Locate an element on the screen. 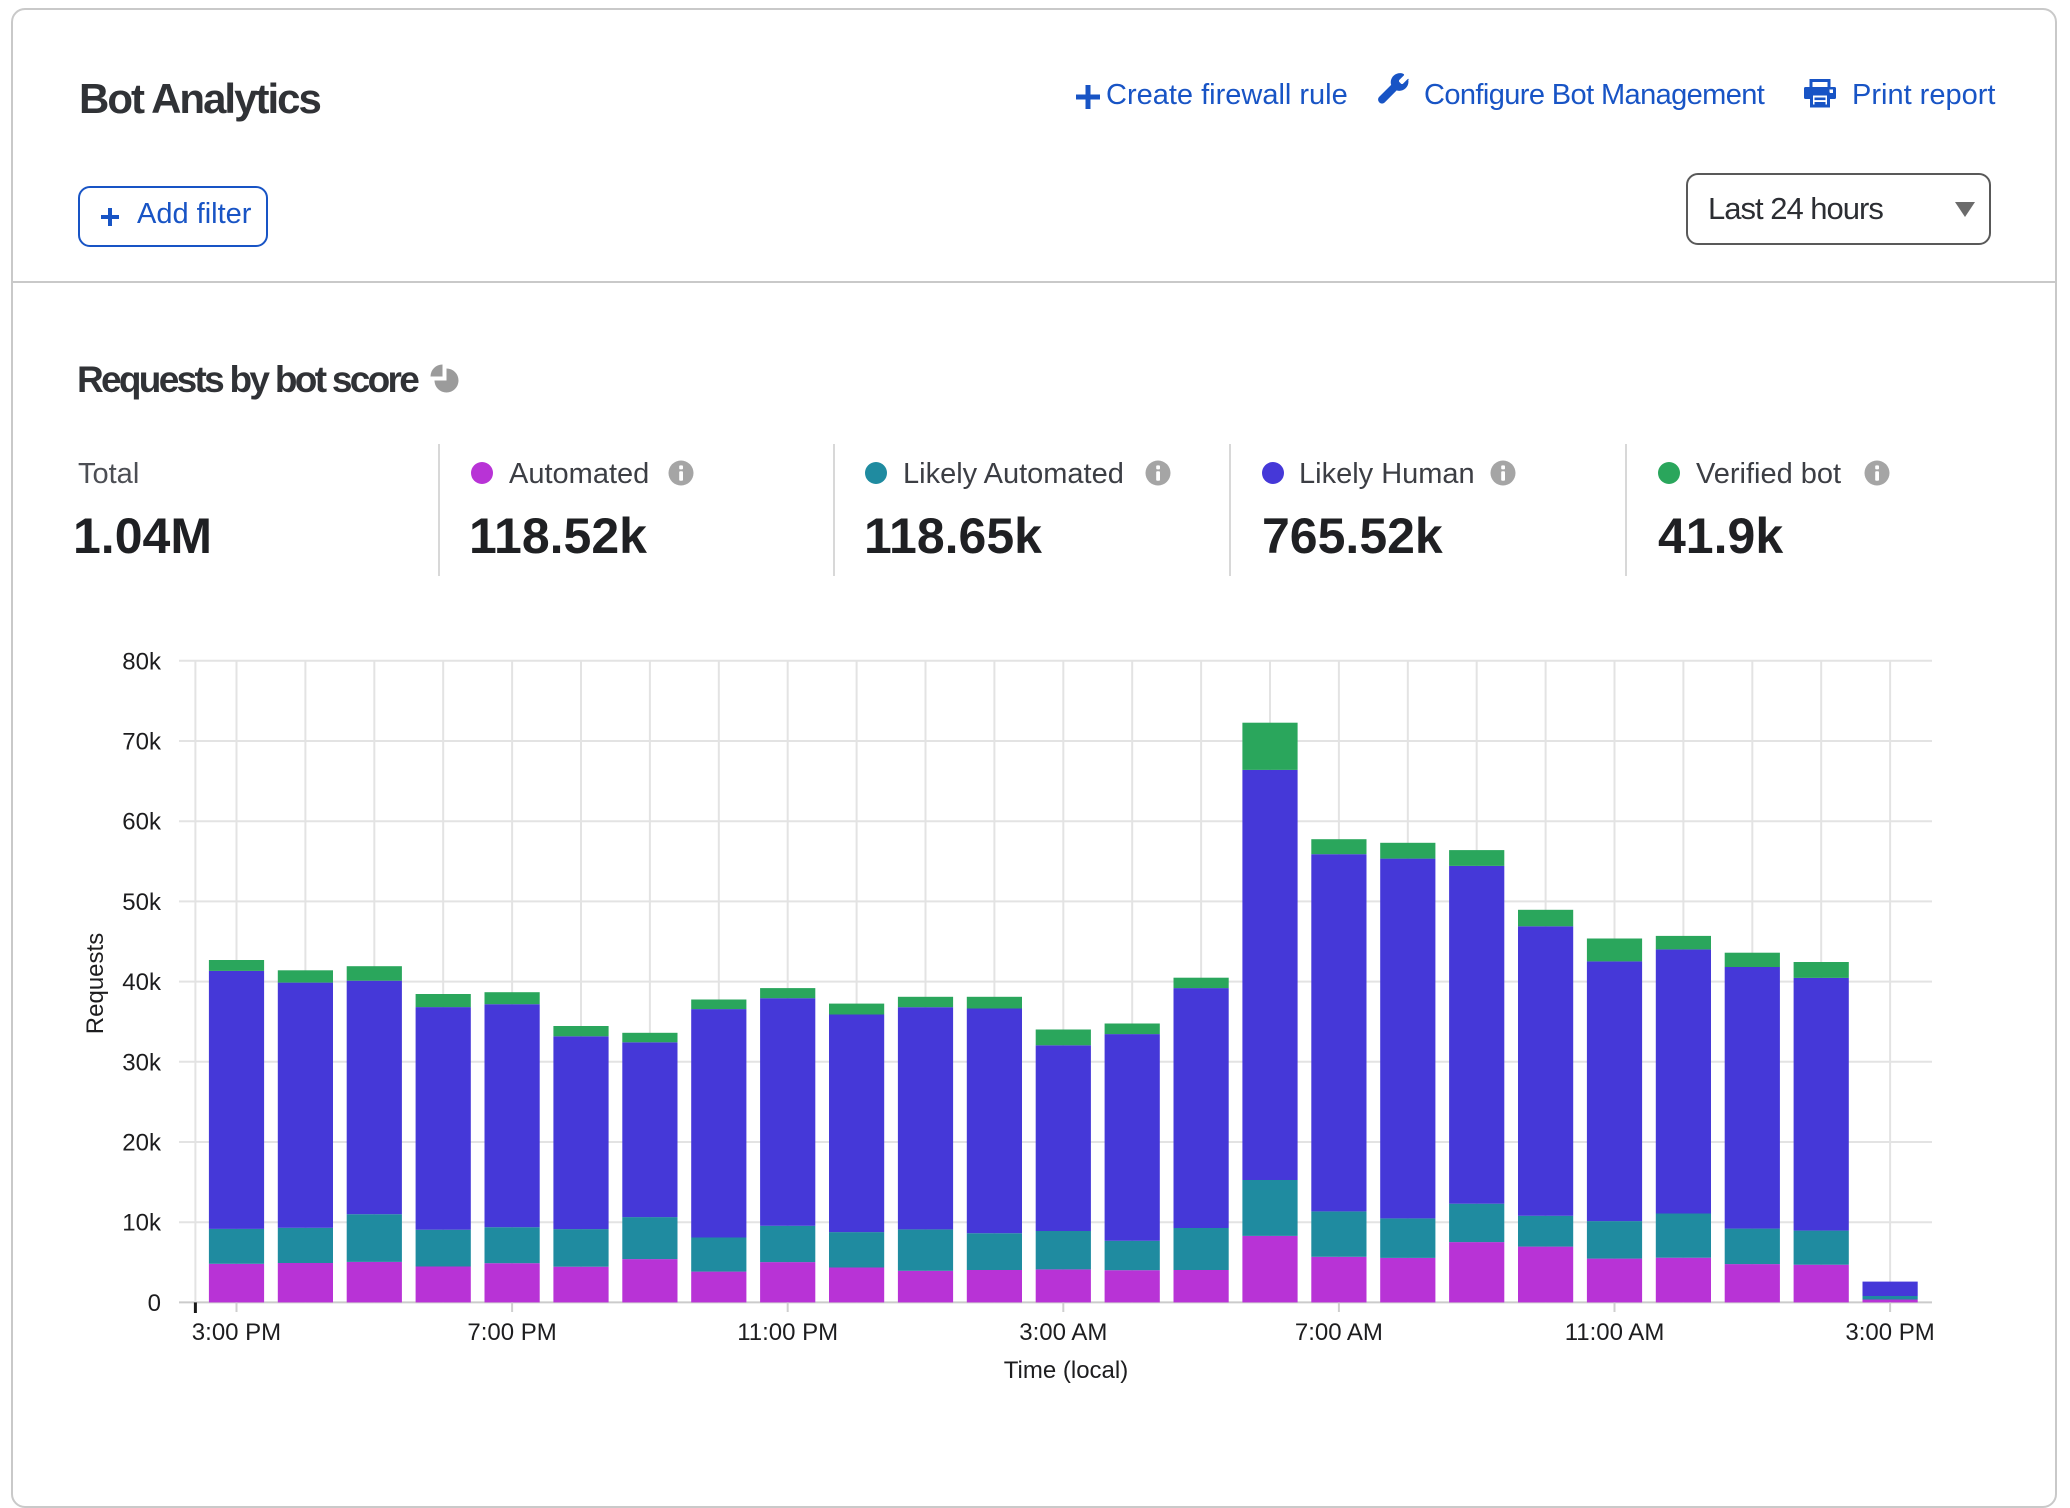 The image size is (2070, 1508). svg-text: 10k is located at coordinates (142, 1223).